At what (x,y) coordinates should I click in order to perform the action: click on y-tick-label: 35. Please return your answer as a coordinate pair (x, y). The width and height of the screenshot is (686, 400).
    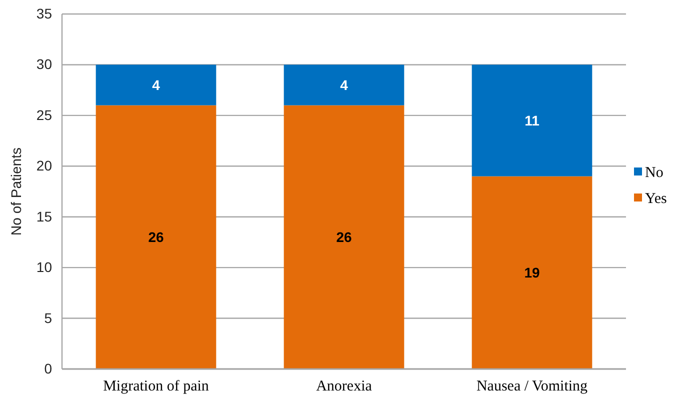
    Looking at the image, I should click on (44, 13).